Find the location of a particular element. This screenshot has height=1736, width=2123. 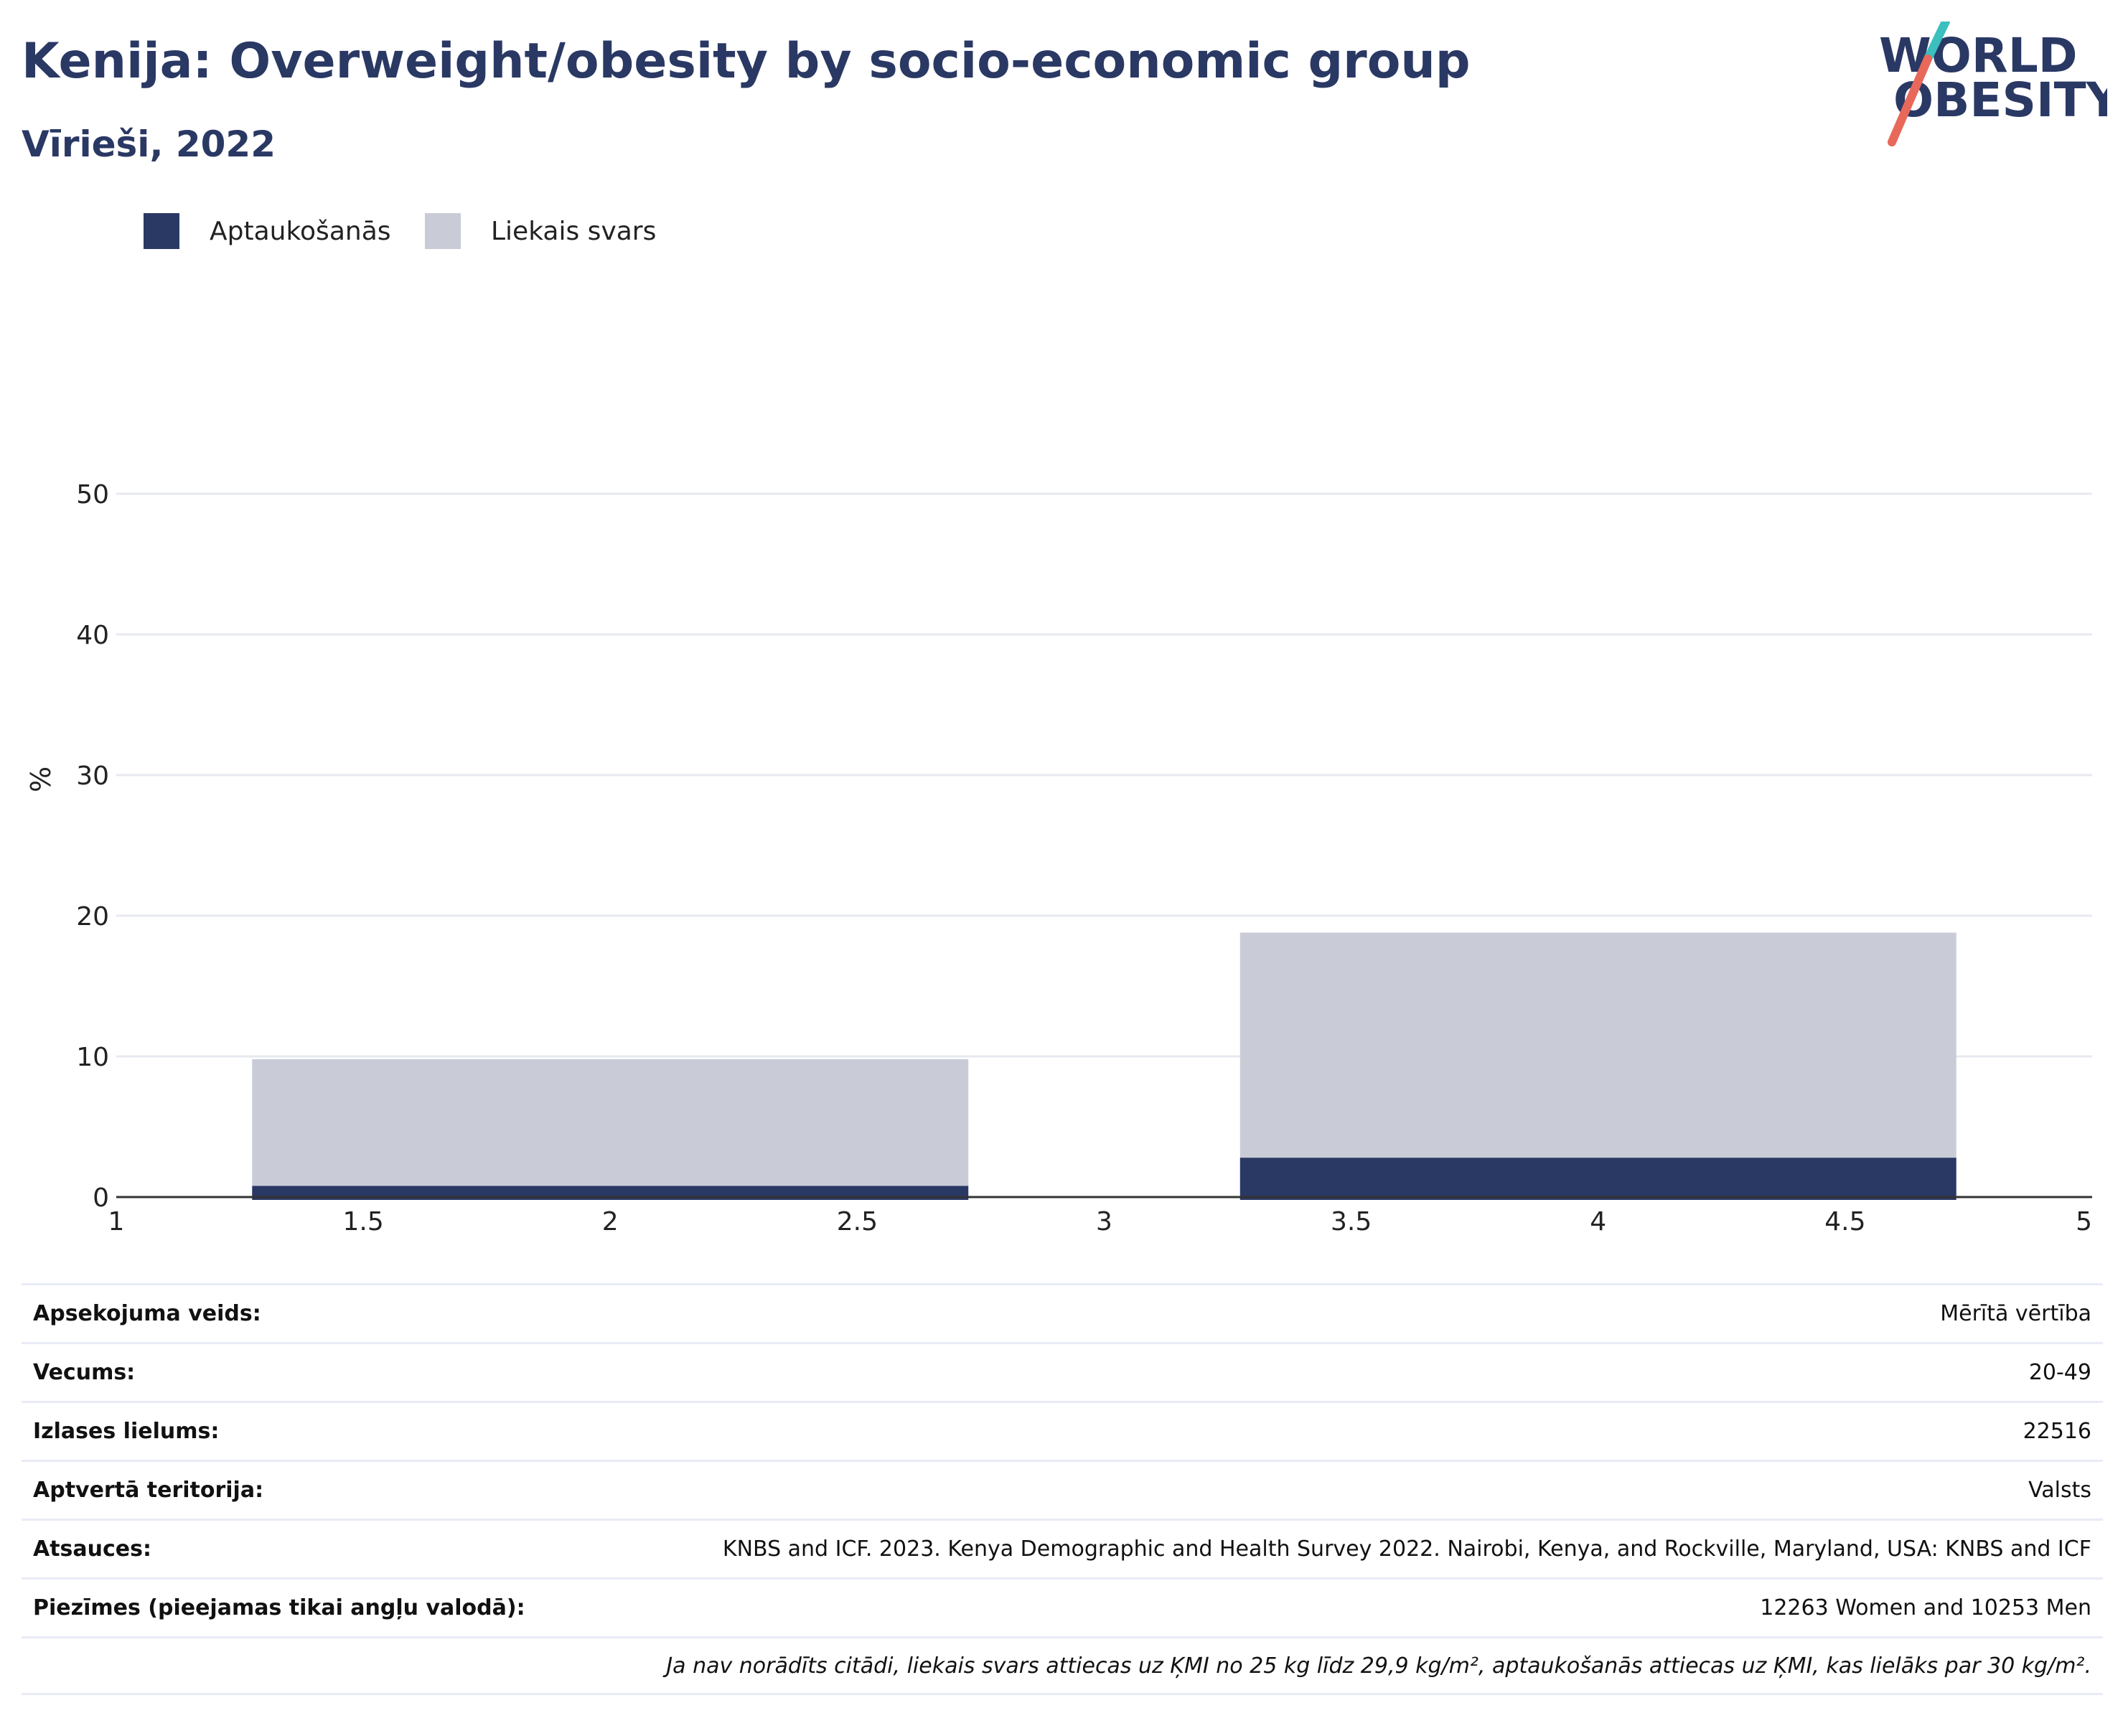

logo-text-obesity: OBESITY is located at coordinates (2000, 100).